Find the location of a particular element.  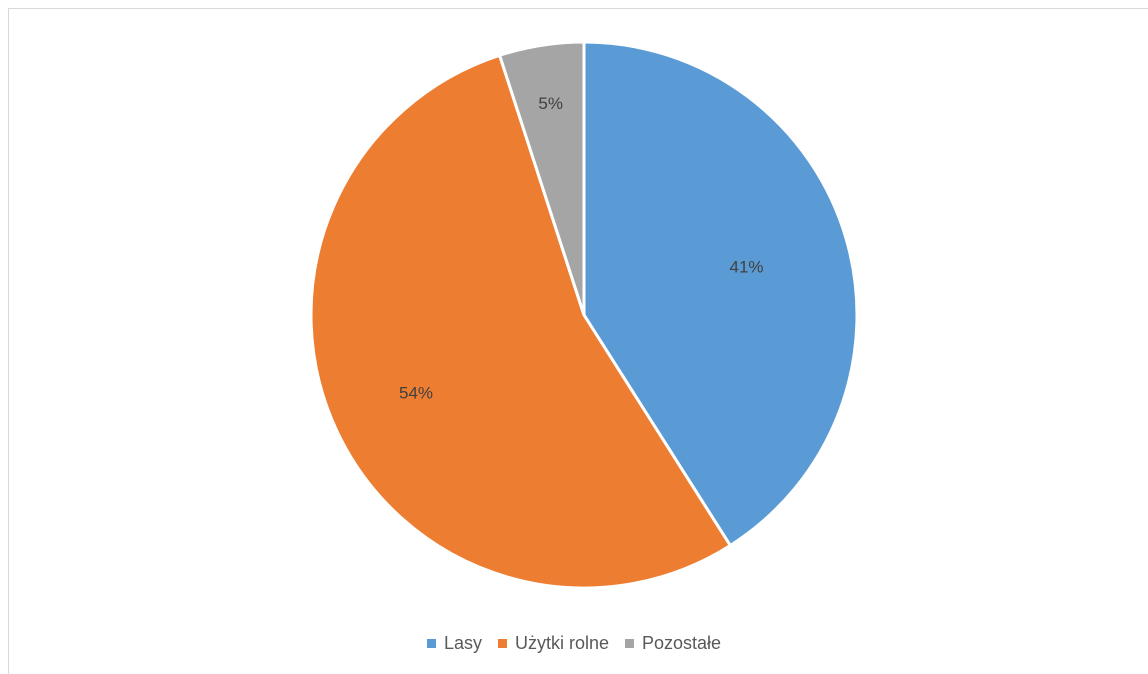

legend-item-pozostale: Pozostałe is located at coordinates (673, 643).